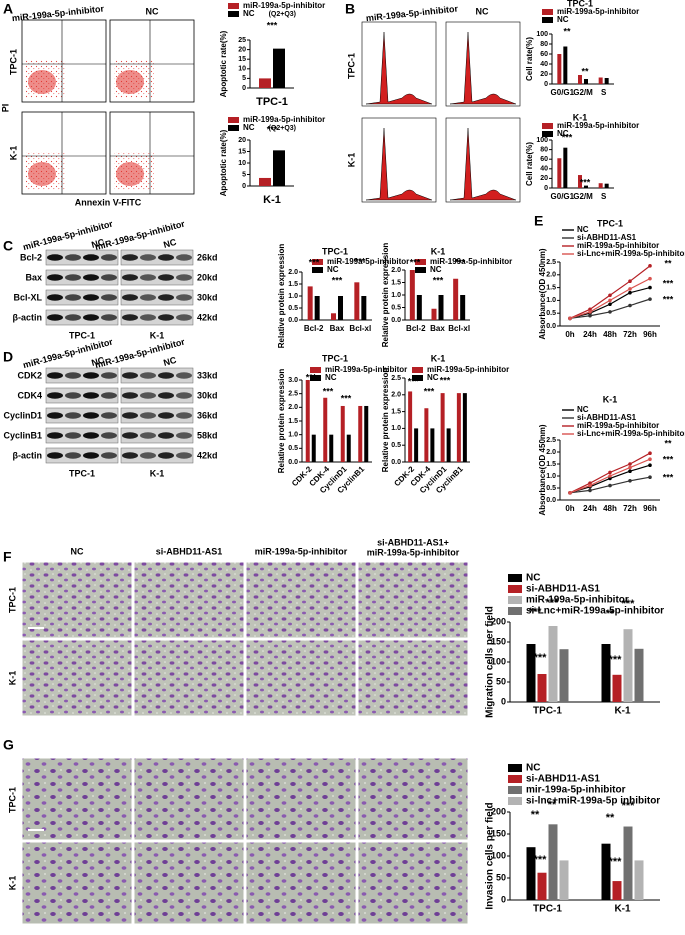 This screenshot has width=685, height=935. I want to click on legend-label: si-ABHD11-AS1, so click(607, 237).